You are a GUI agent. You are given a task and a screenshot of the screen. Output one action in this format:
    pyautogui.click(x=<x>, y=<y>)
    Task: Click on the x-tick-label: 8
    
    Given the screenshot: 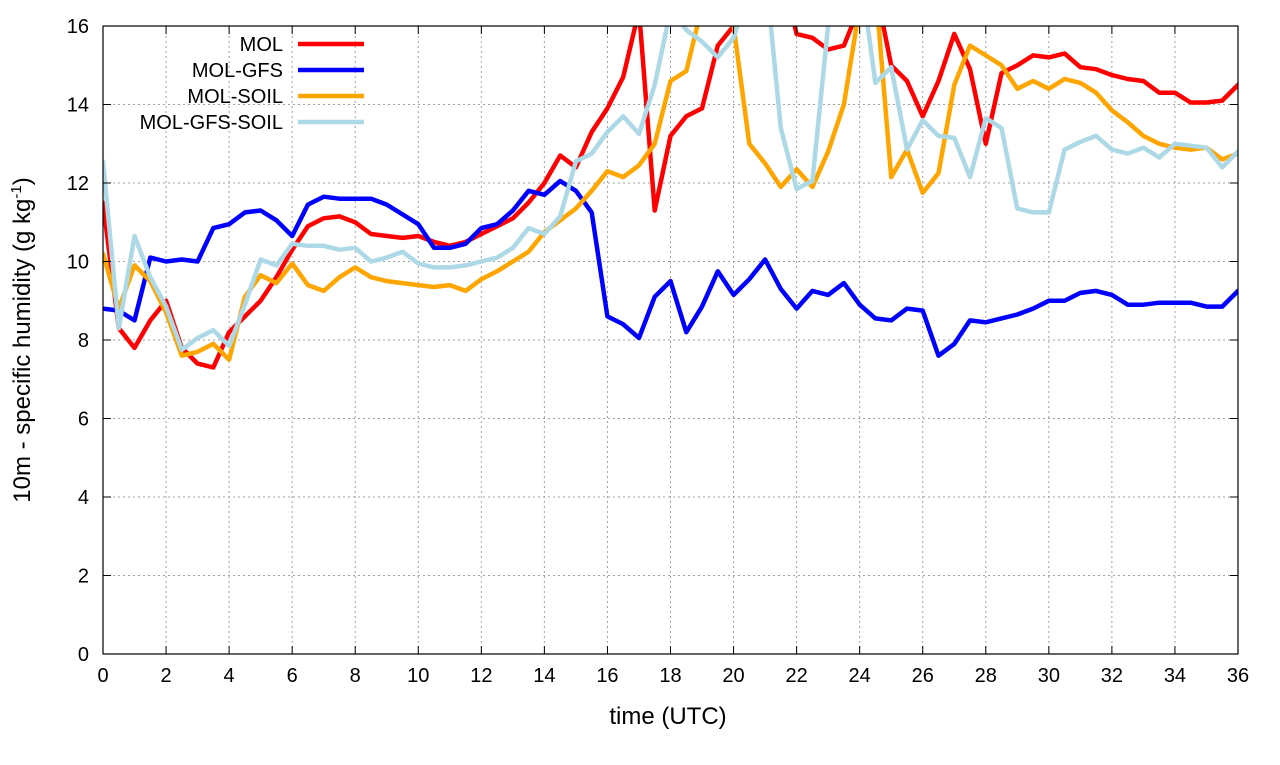 What is the action you would take?
    pyautogui.click(x=355, y=676)
    